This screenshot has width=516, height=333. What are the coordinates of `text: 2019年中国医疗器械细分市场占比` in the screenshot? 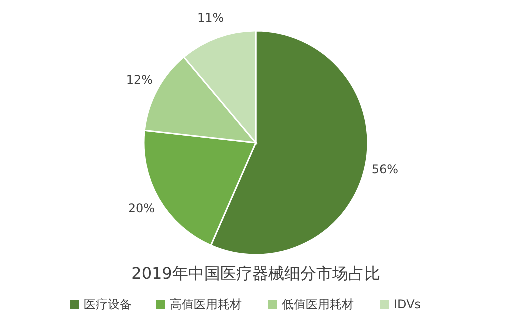 It's located at (256, 273).